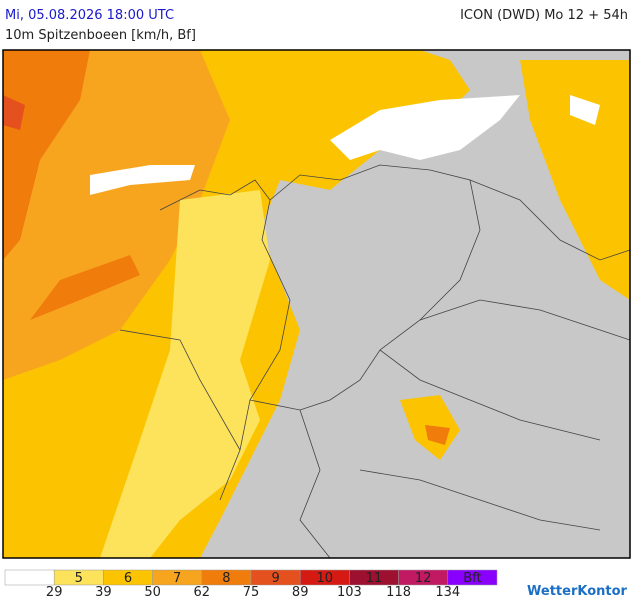 This screenshot has width=633, height=600. I want to click on legend-threshold: 103, so click(349, 592).